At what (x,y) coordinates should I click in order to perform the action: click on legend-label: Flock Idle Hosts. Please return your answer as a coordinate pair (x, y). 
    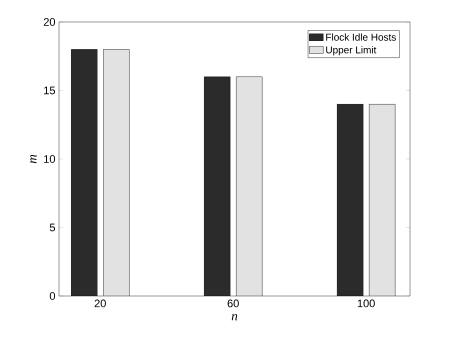
    Looking at the image, I should click on (361, 37).